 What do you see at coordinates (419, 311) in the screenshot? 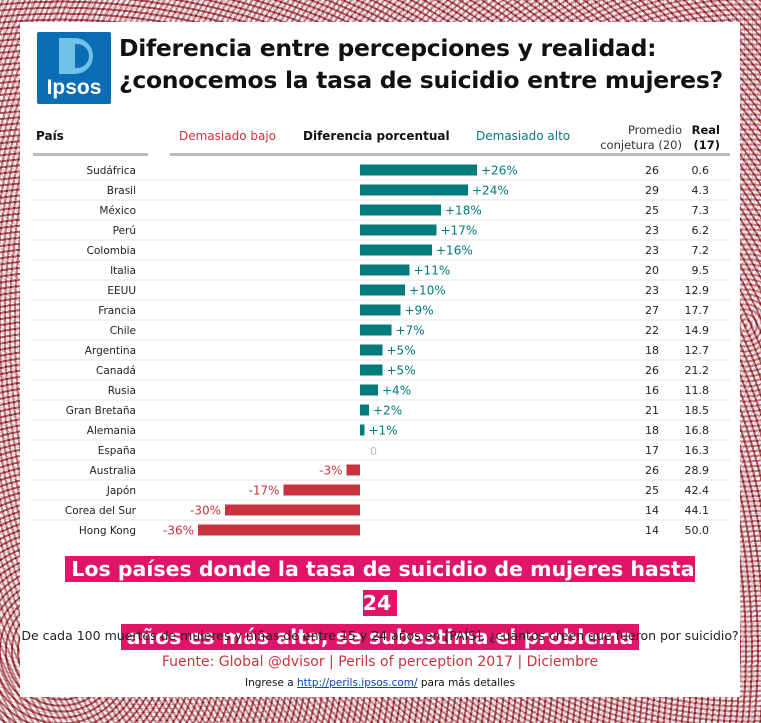
I see `data-label: +9%` at bounding box center [419, 311].